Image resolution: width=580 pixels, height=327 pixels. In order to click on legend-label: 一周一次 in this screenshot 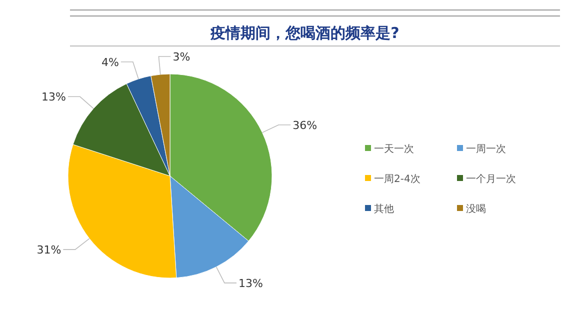, I will do `click(486, 149)`.